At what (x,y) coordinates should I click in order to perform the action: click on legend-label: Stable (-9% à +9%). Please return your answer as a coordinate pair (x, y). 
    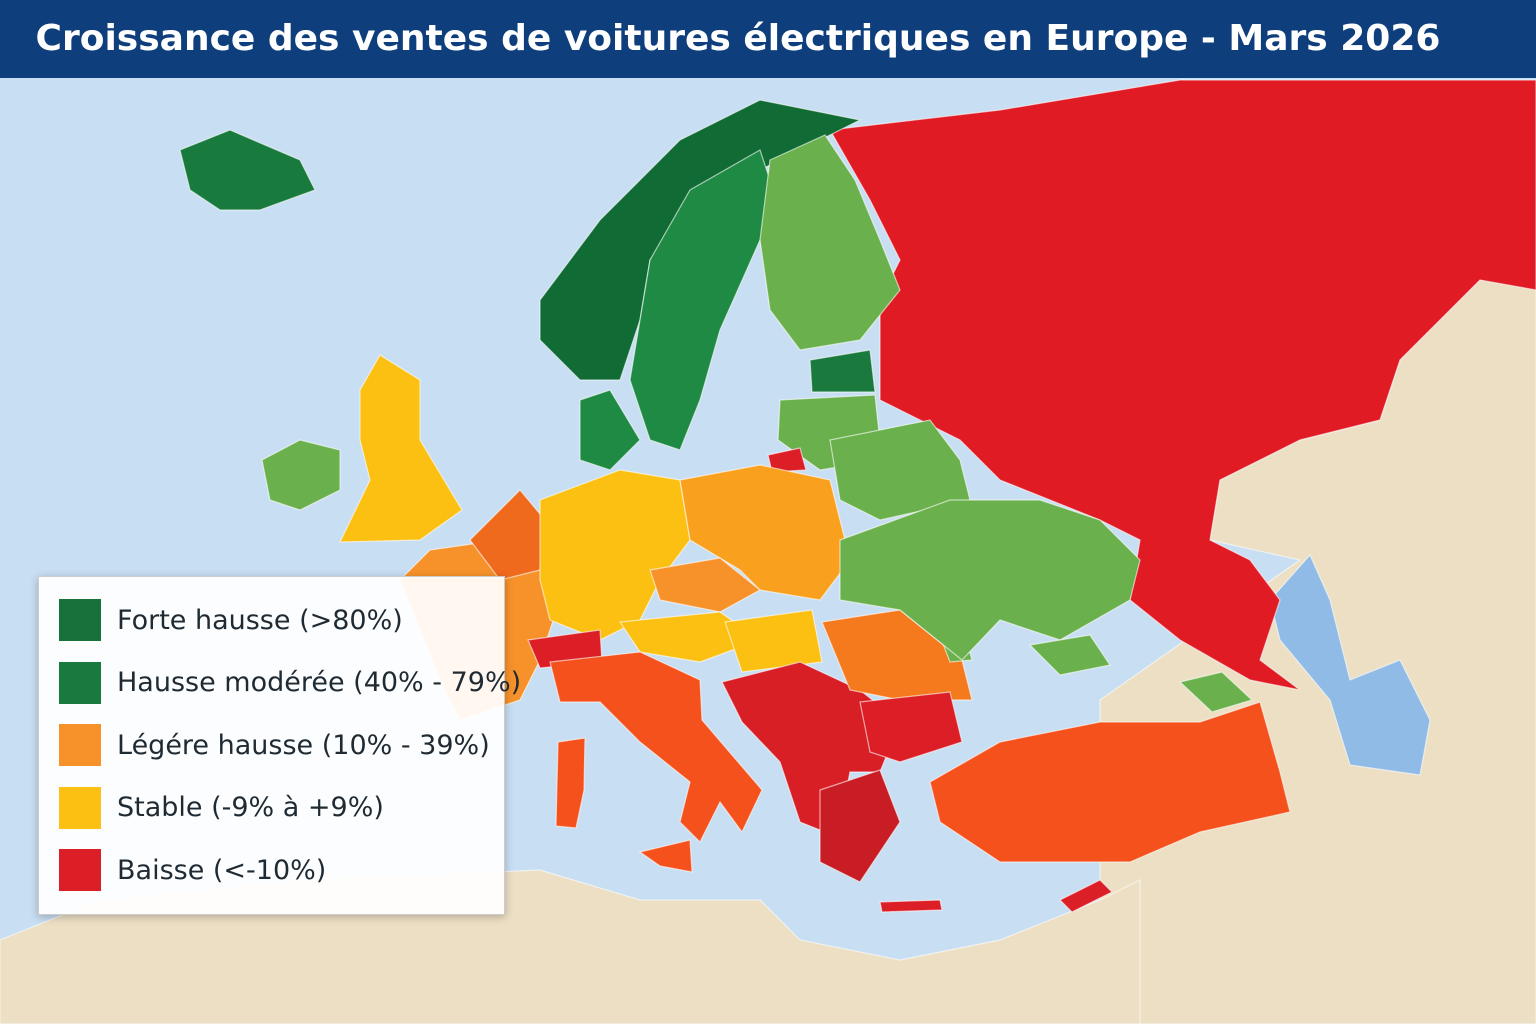
    Looking at the image, I should click on (250, 807).